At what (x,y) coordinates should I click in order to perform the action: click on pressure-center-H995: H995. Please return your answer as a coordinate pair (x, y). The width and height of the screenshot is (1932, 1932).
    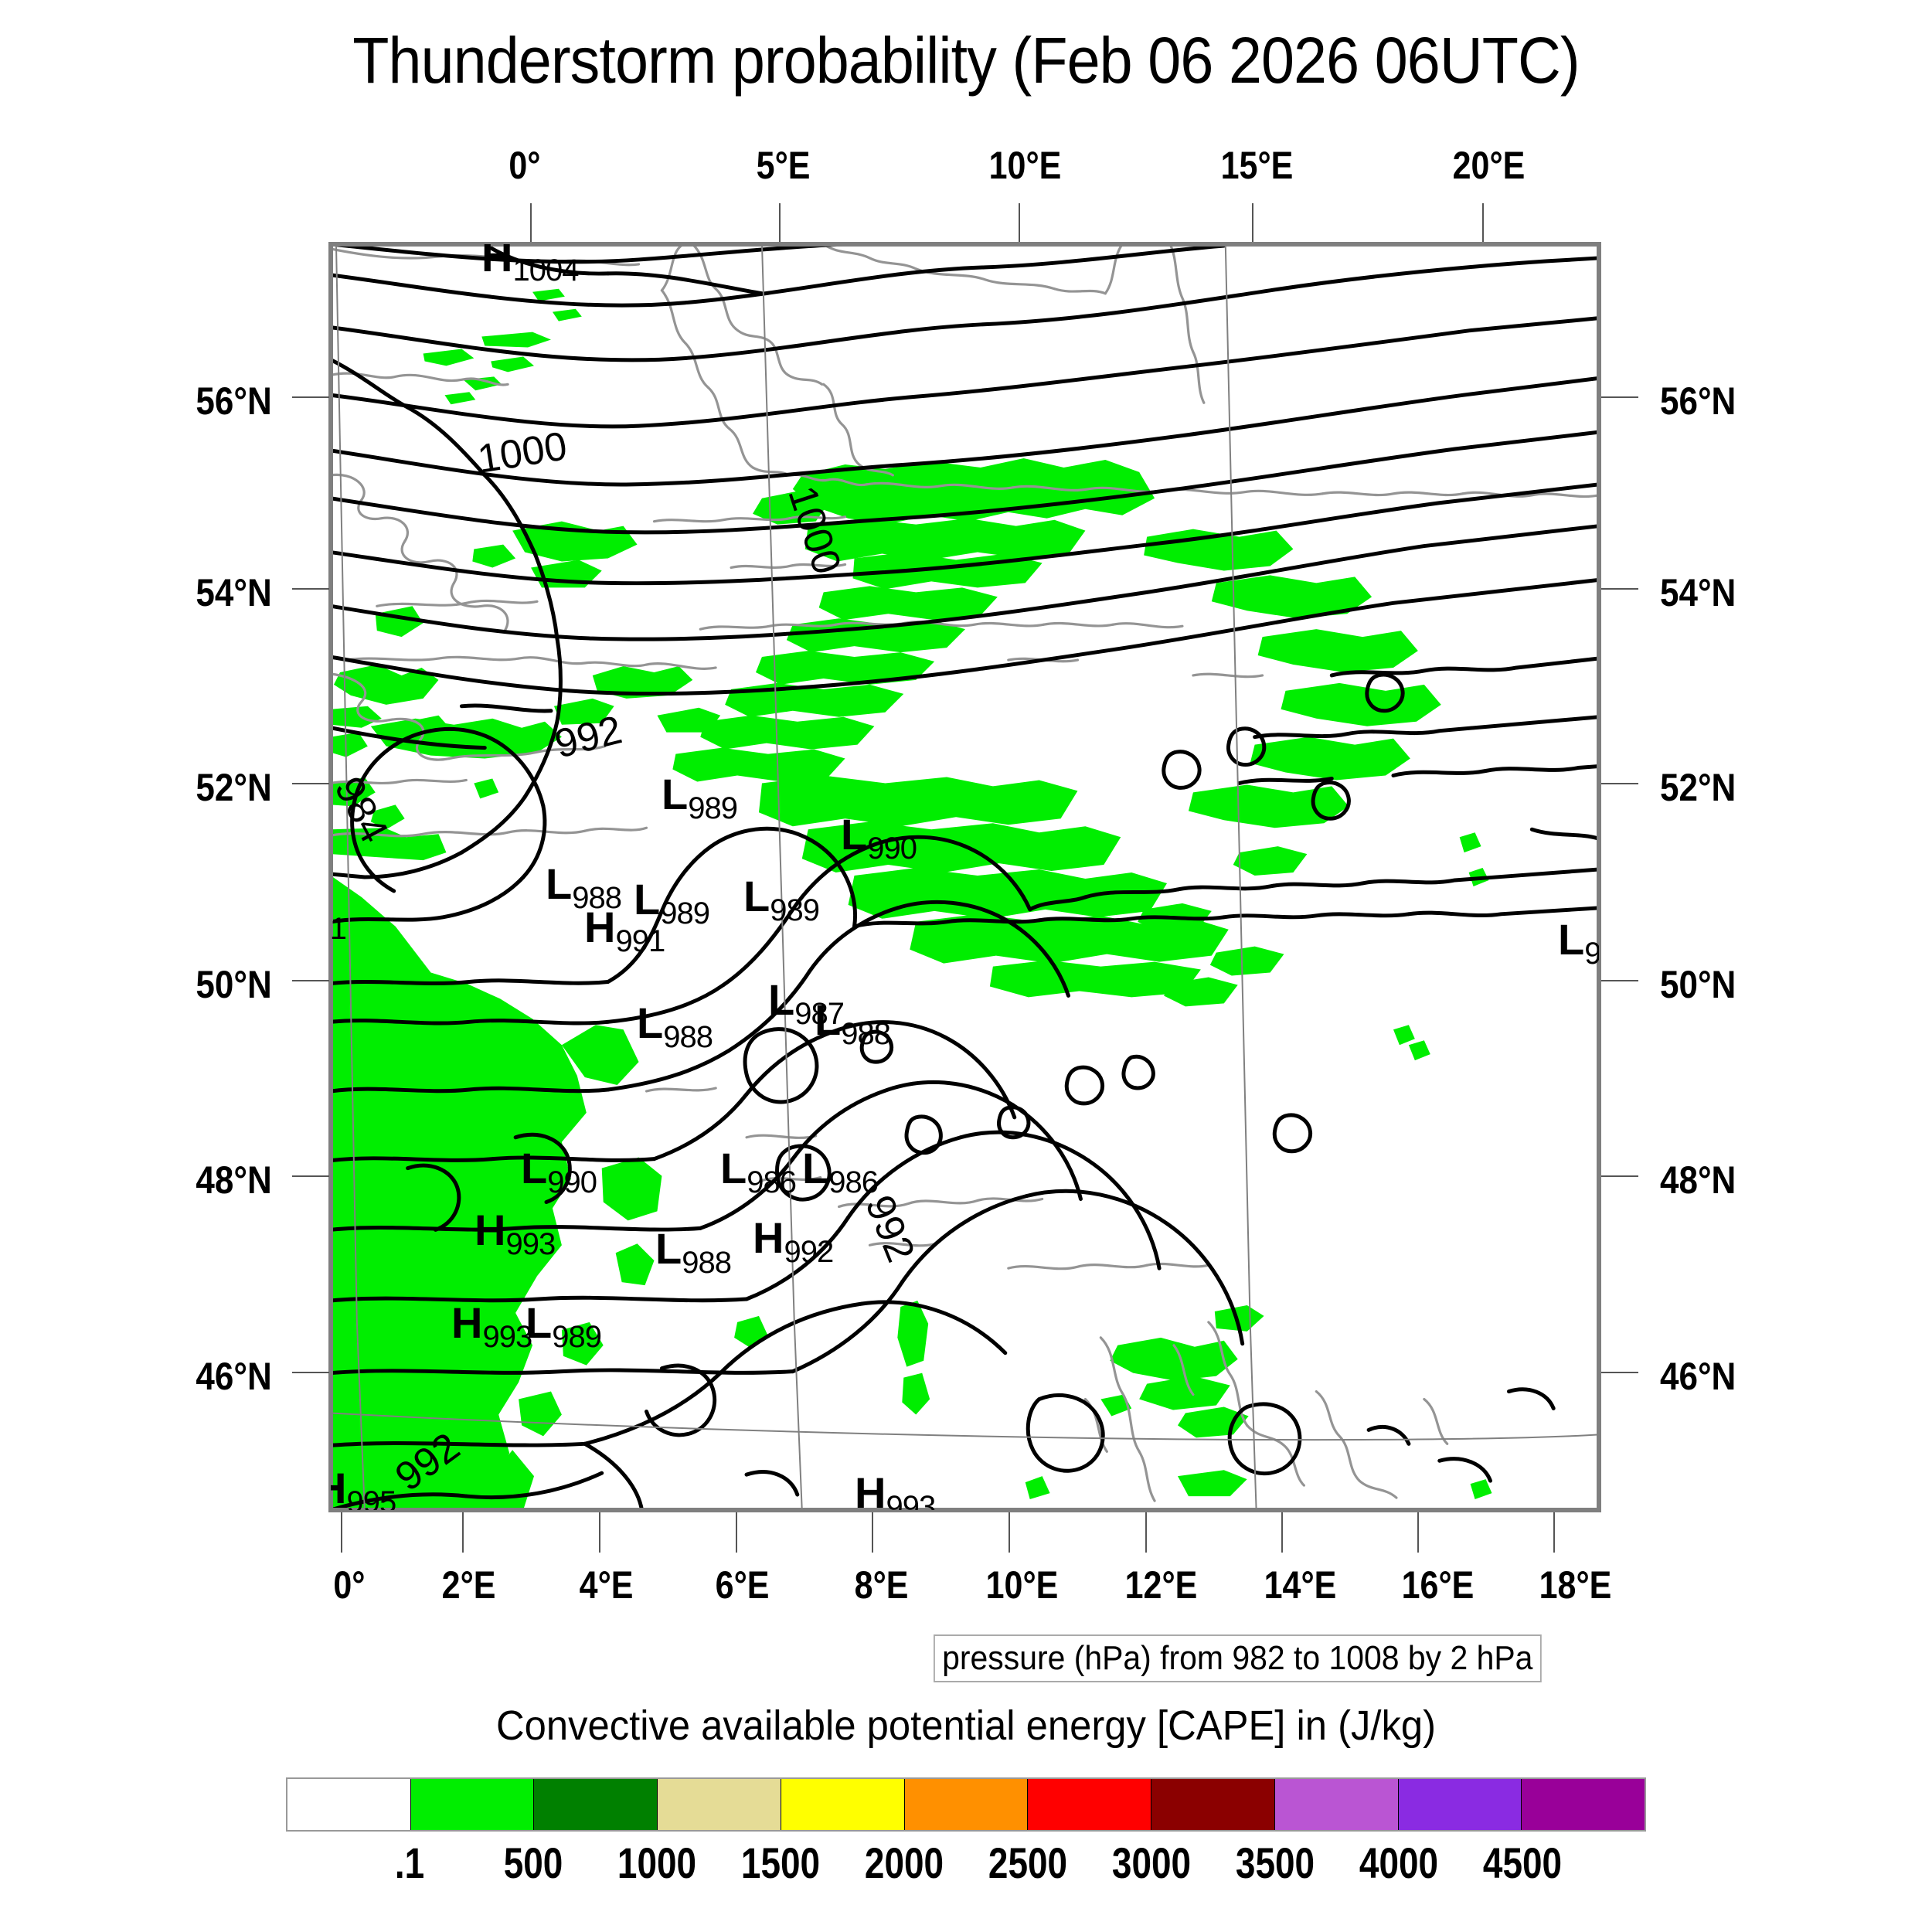
    Looking at the image, I should click on (364, 1490).